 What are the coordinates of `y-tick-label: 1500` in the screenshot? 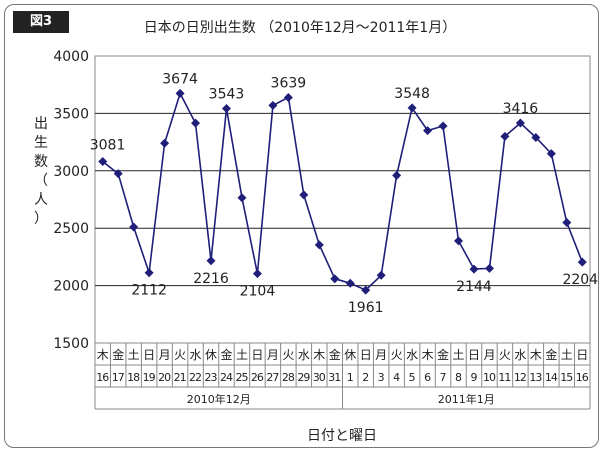 It's located at (71, 344).